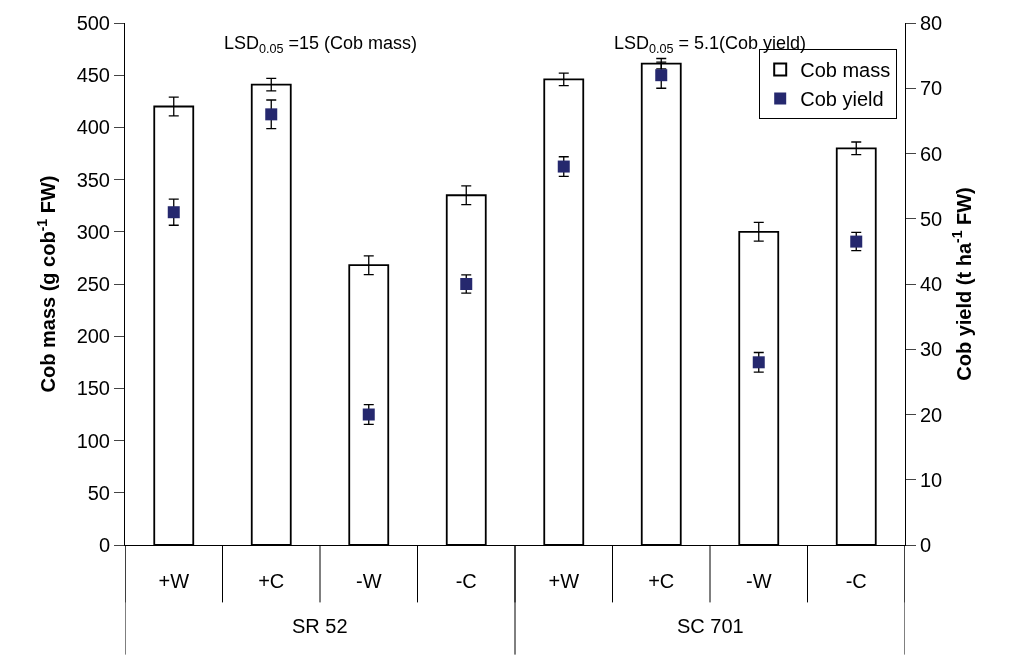 The width and height of the screenshot is (1010, 657). I want to click on y2-tick-label: 30, so click(931, 349).